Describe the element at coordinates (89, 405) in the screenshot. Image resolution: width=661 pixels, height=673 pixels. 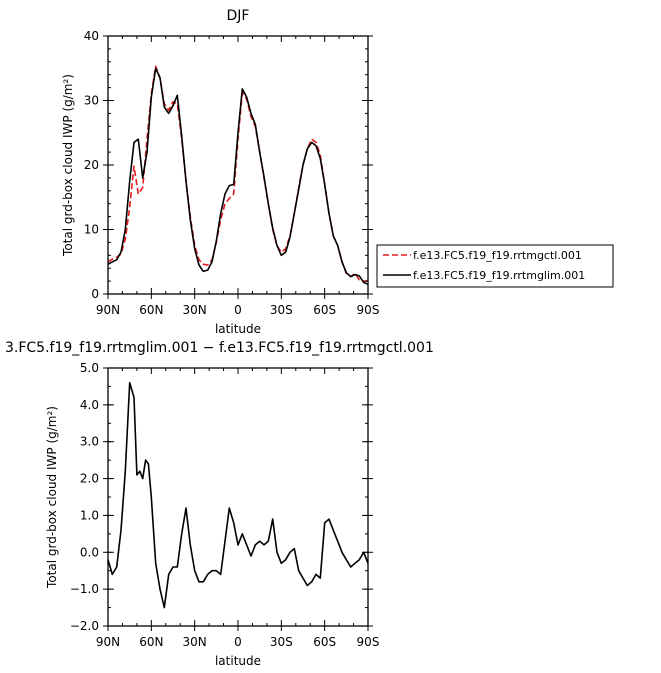
I see `y-tick-label: 4.0` at that location.